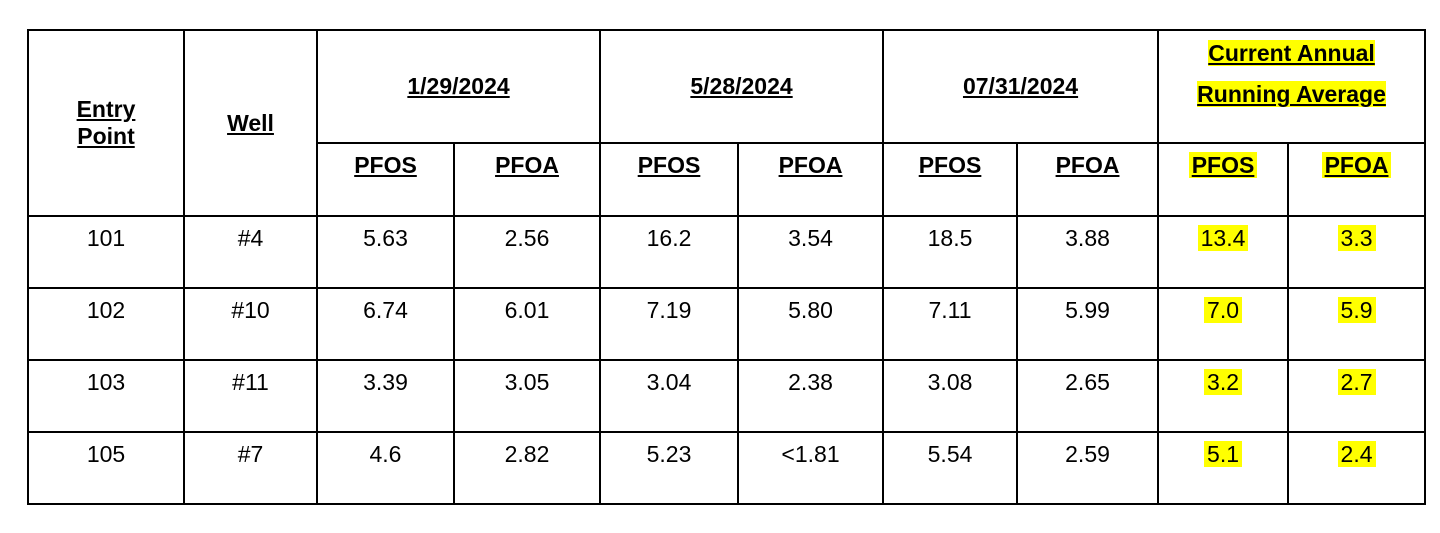  What do you see at coordinates (250, 238) in the screenshot?
I see `cell-text: #4` at bounding box center [250, 238].